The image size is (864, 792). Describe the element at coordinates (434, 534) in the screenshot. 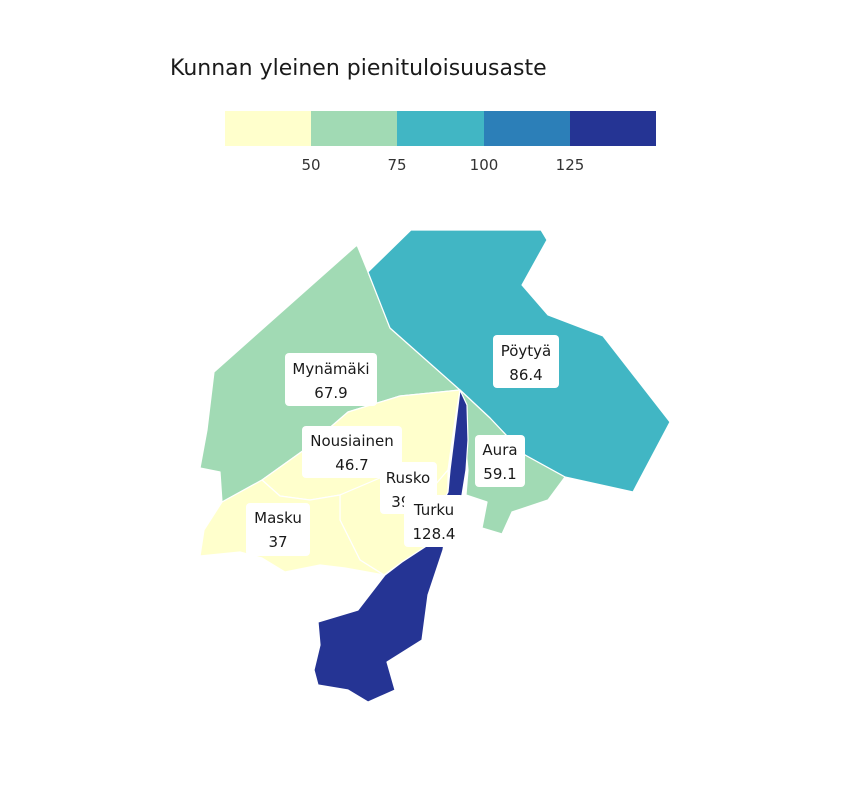

I see `label-turku-value: 128.4` at that location.